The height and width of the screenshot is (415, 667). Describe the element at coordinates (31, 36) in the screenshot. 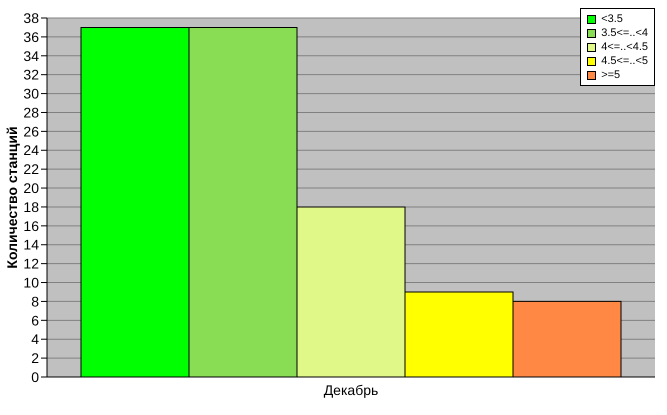

I see `y-tick-label: 36` at that location.